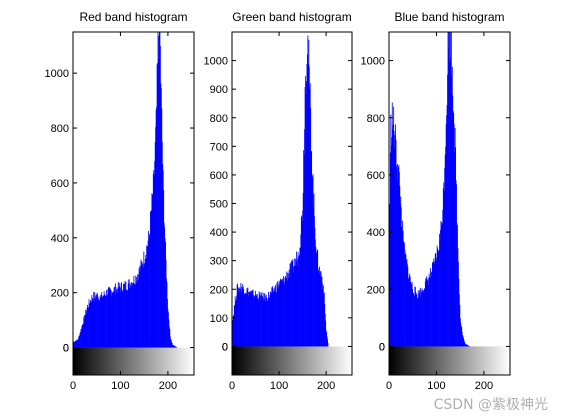 The height and width of the screenshot is (420, 562). What do you see at coordinates (216, 62) in the screenshot?
I see `y-tick-label: 1000` at bounding box center [216, 62].